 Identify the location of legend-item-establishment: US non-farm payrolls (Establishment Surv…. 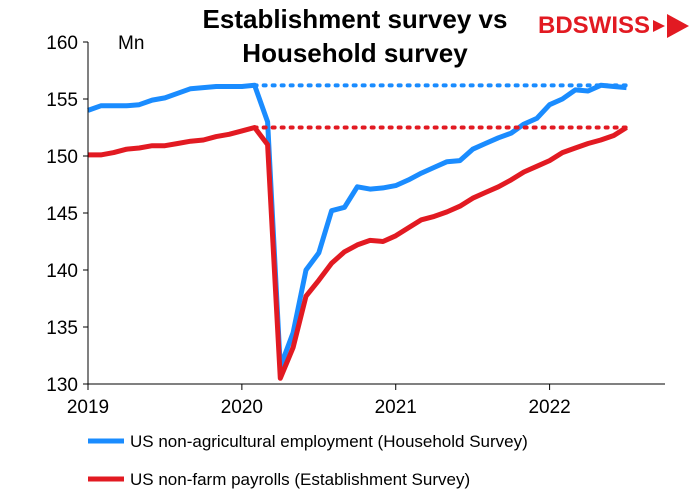
(279, 479).